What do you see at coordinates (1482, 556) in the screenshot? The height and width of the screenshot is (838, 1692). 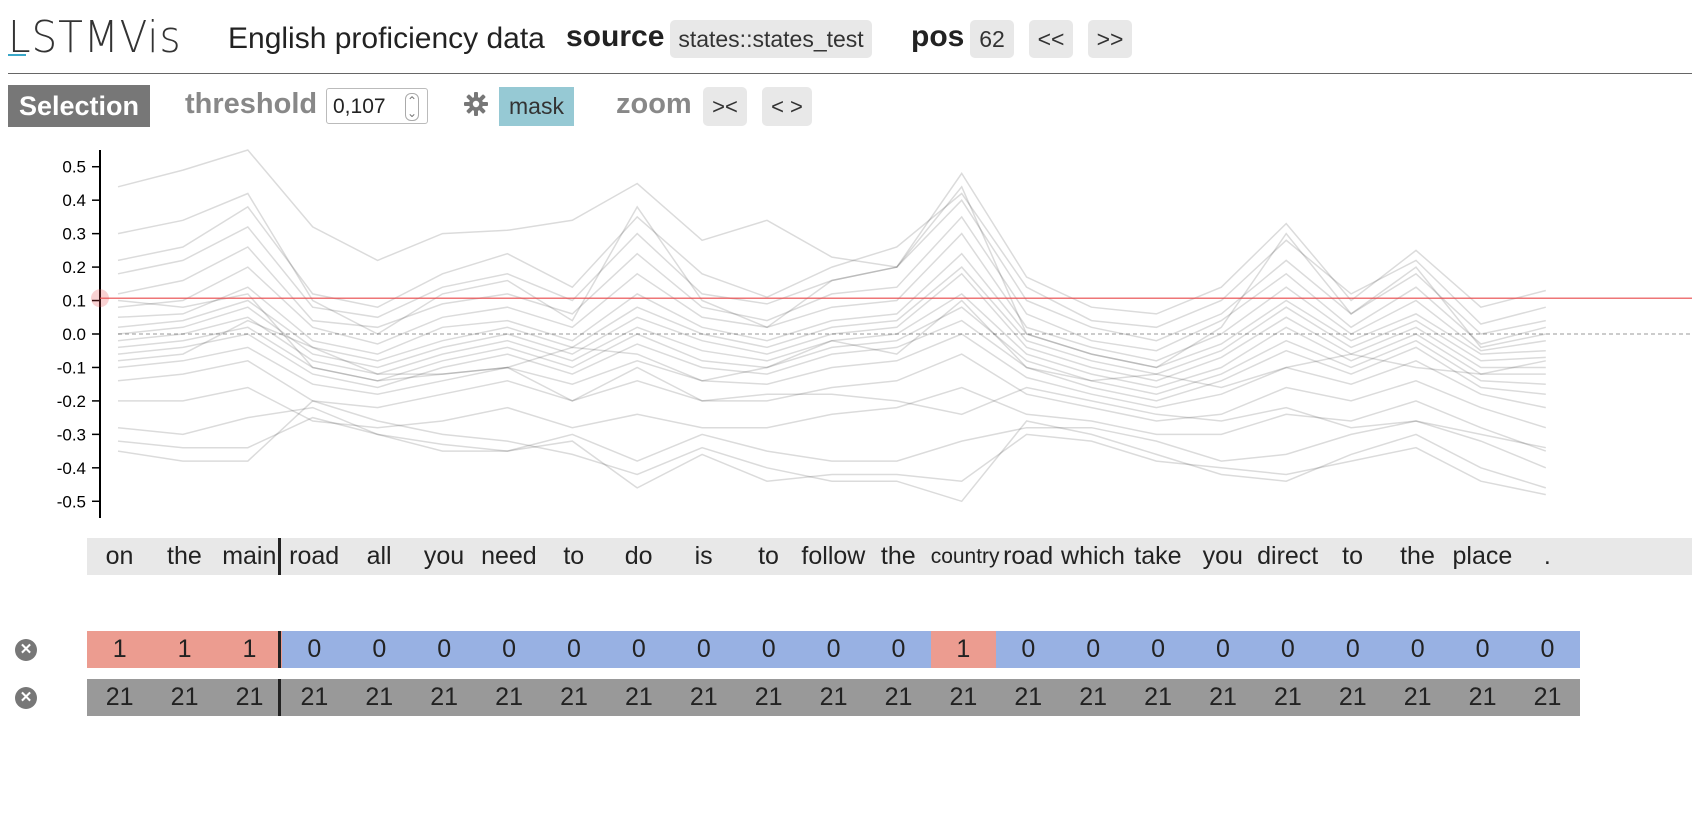 I see `word-token: place` at bounding box center [1482, 556].